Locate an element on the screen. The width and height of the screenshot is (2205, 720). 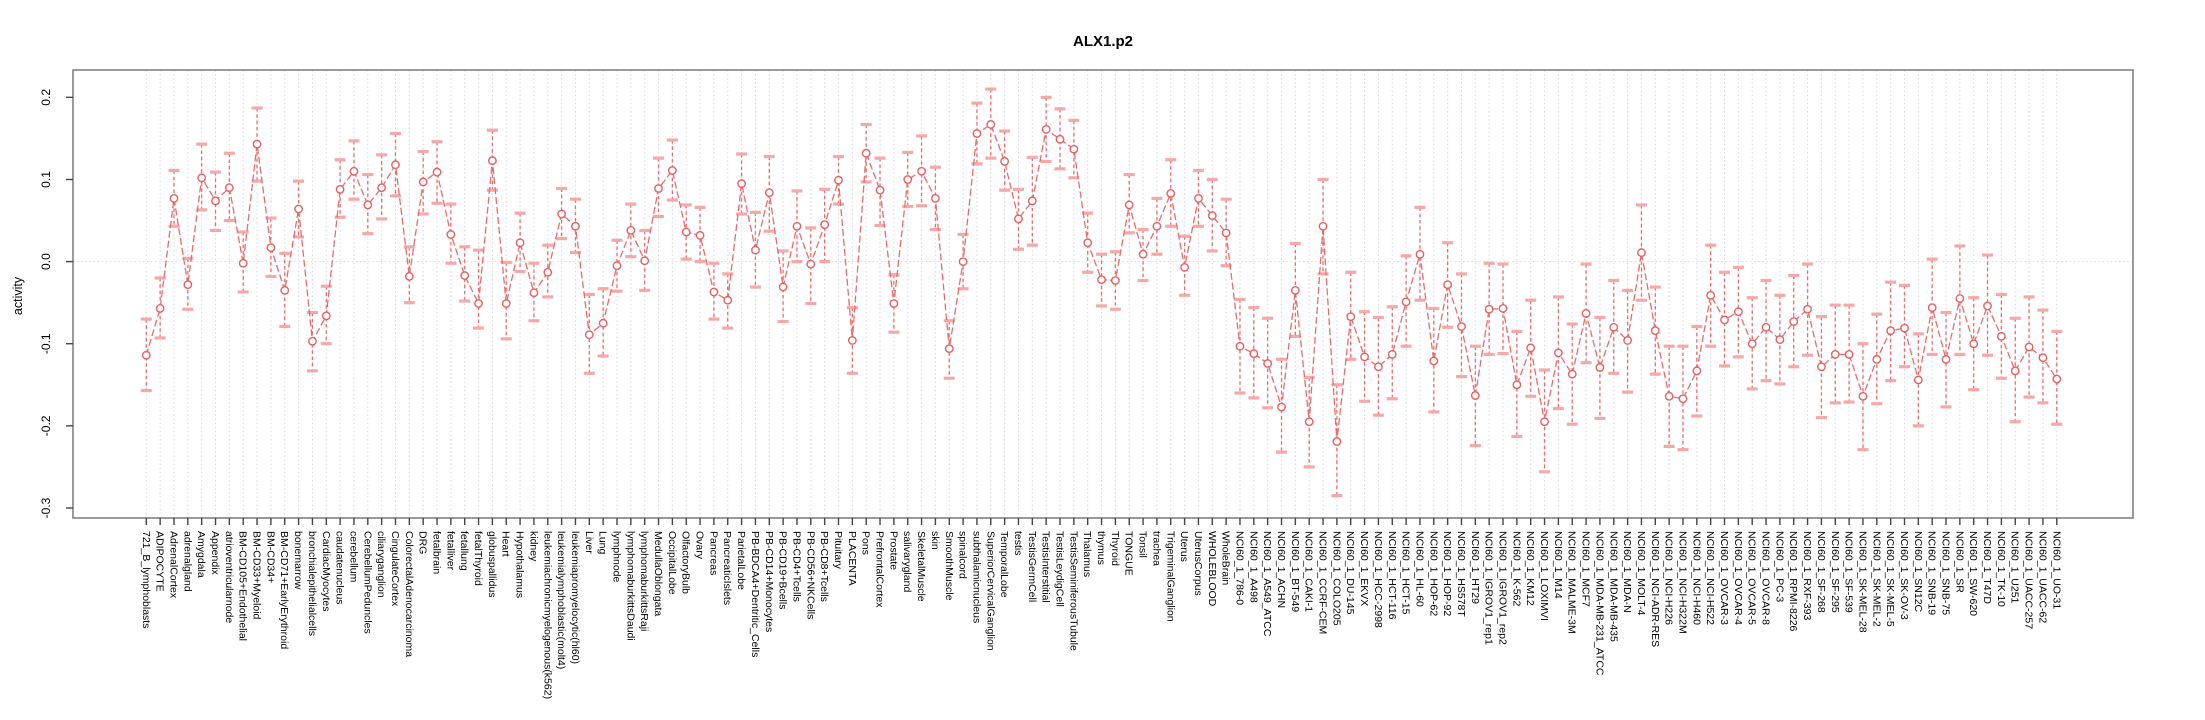
svg-text: NCI60_1_CAKI-1 is located at coordinates (1309, 571).